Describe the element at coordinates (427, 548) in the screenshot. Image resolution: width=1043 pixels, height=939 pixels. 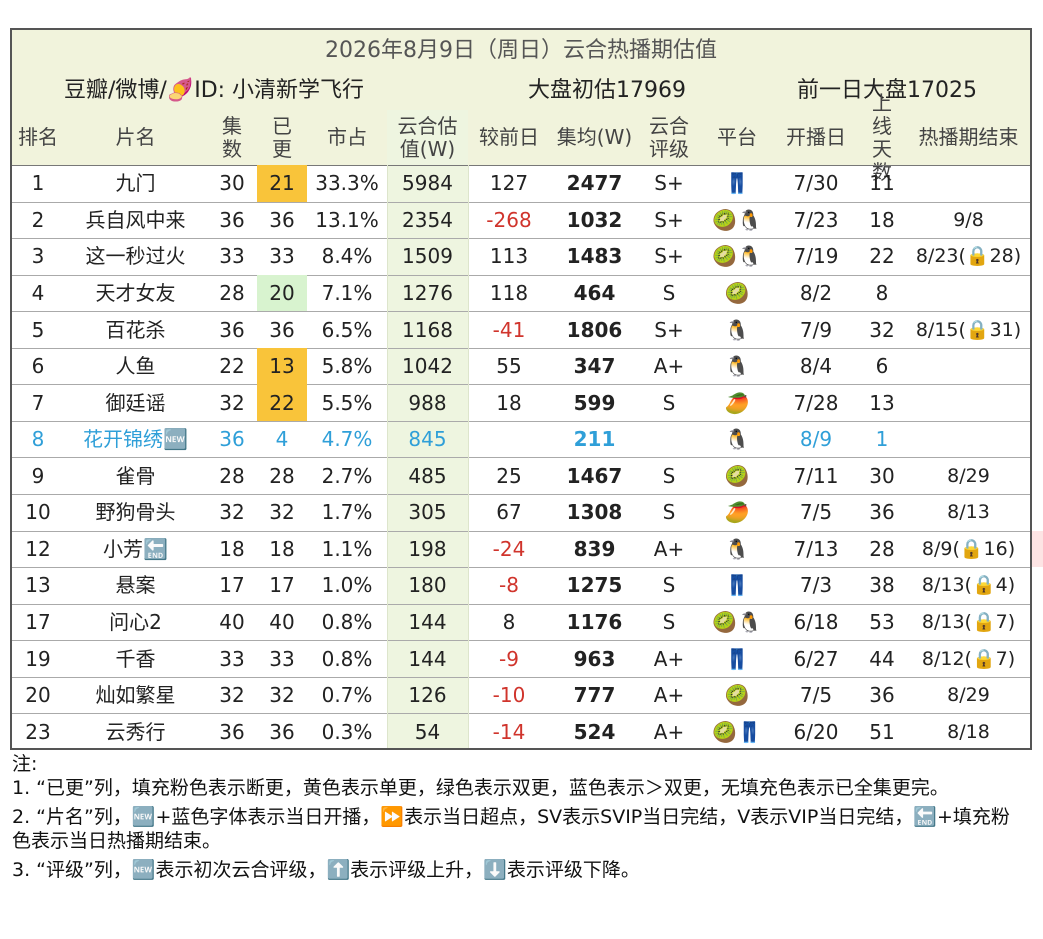
I see `cell: 198` at that location.